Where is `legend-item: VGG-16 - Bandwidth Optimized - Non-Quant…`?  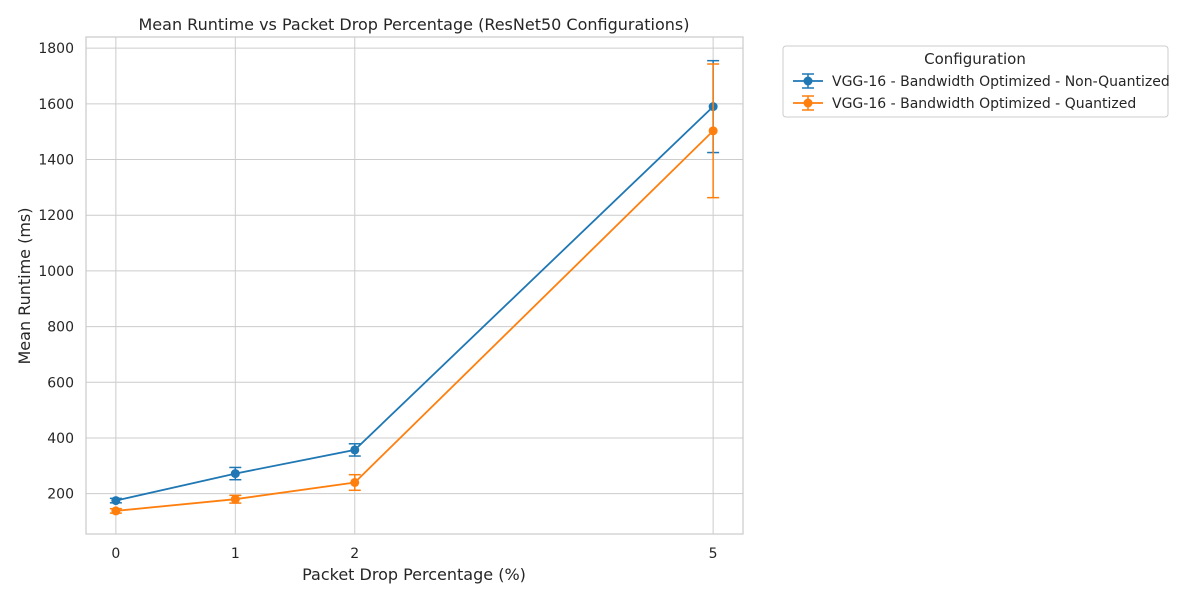
legend-item: VGG-16 - Bandwidth Optimized - Non-Quant… is located at coordinates (981, 81).